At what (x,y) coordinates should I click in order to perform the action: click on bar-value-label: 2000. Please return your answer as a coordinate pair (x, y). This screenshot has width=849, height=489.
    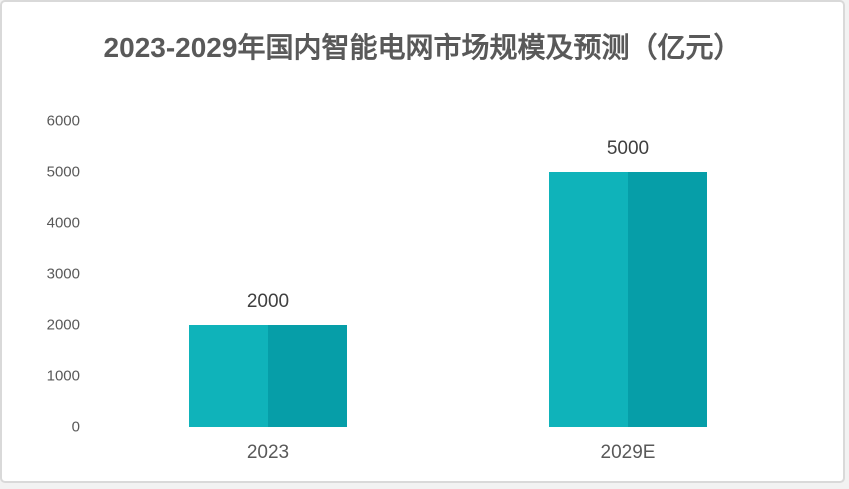
    Looking at the image, I should click on (268, 301).